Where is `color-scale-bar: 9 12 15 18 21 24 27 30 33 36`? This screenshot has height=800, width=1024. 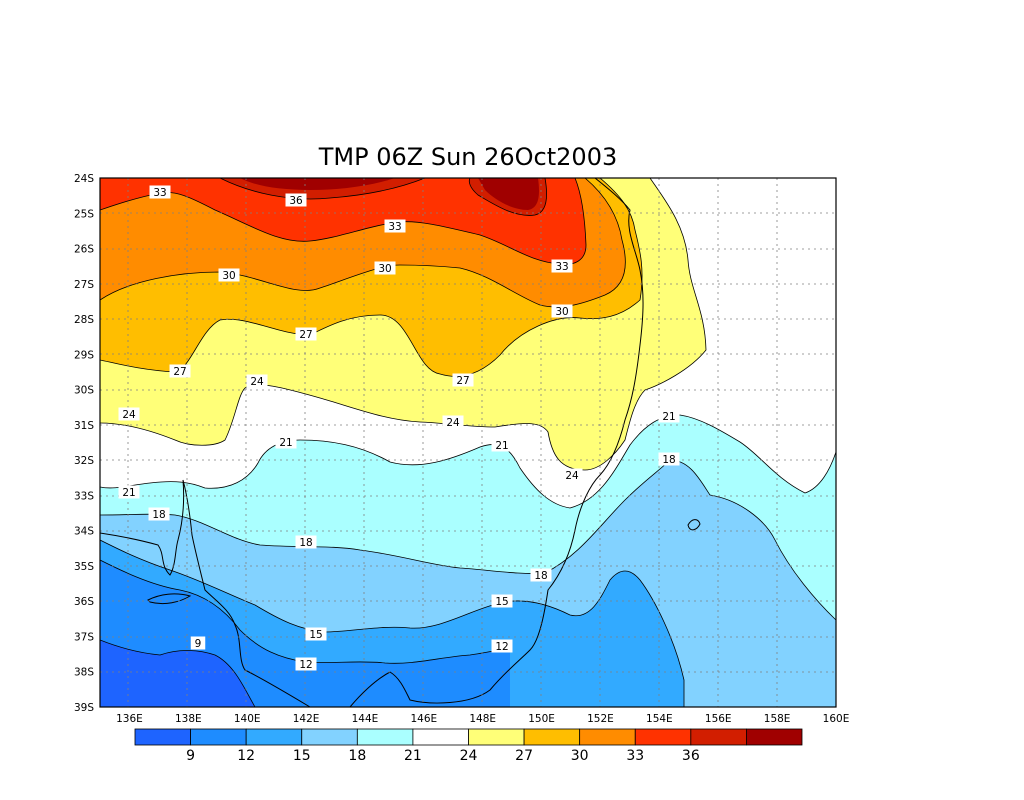 color-scale-bar: 9 12 15 18 21 24 27 30 33 36 is located at coordinates (468, 746).